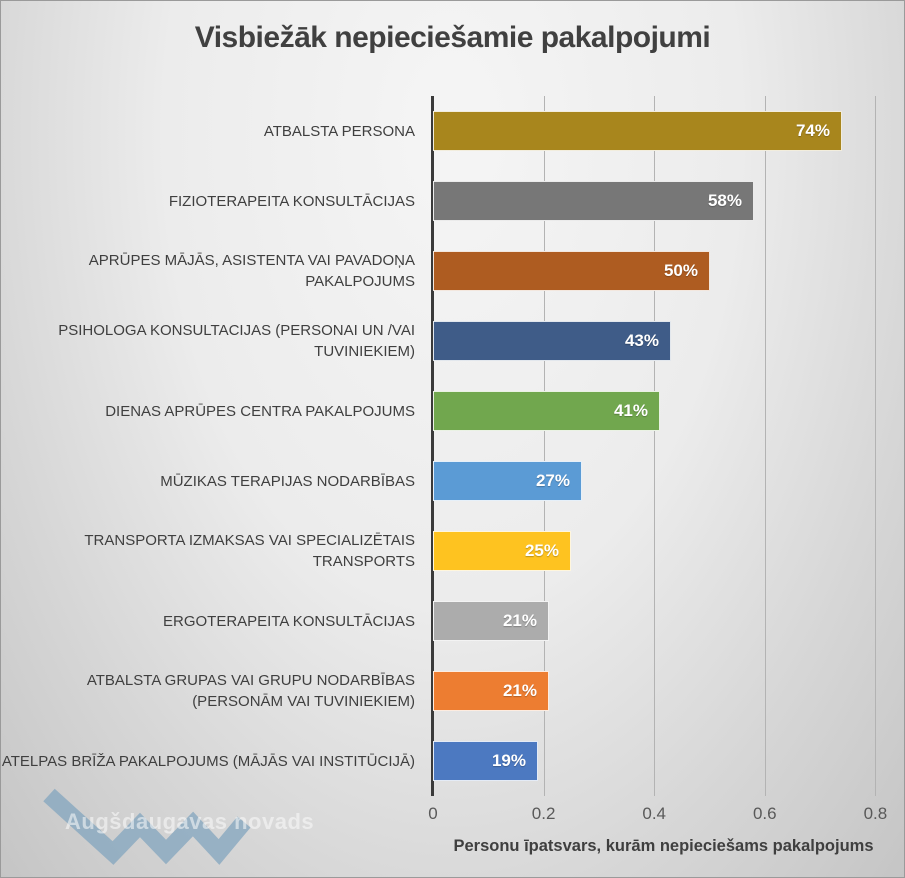 Image resolution: width=905 pixels, height=878 pixels. I want to click on chart-title: Visbiežāk nepieciešamie pakalpojumi, so click(452, 37).